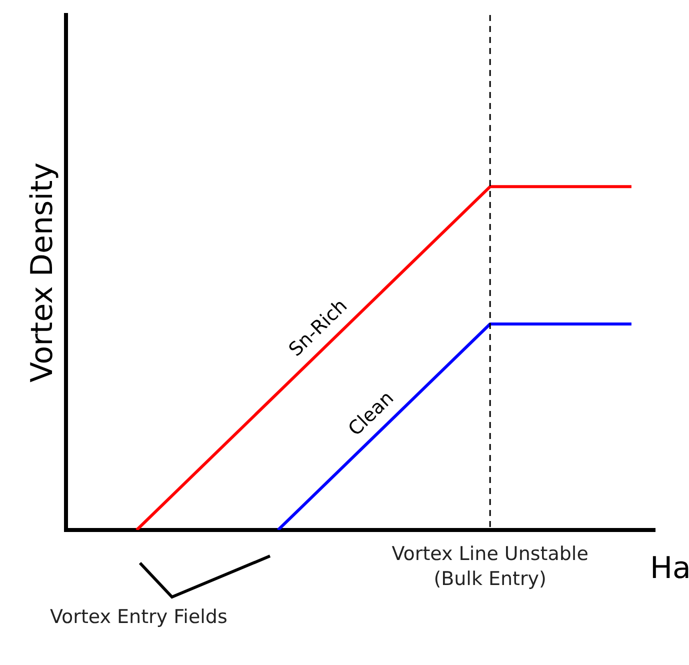  I want to click on text: Vortex Line Unstable (Bulk Entry), so click(490, 566).